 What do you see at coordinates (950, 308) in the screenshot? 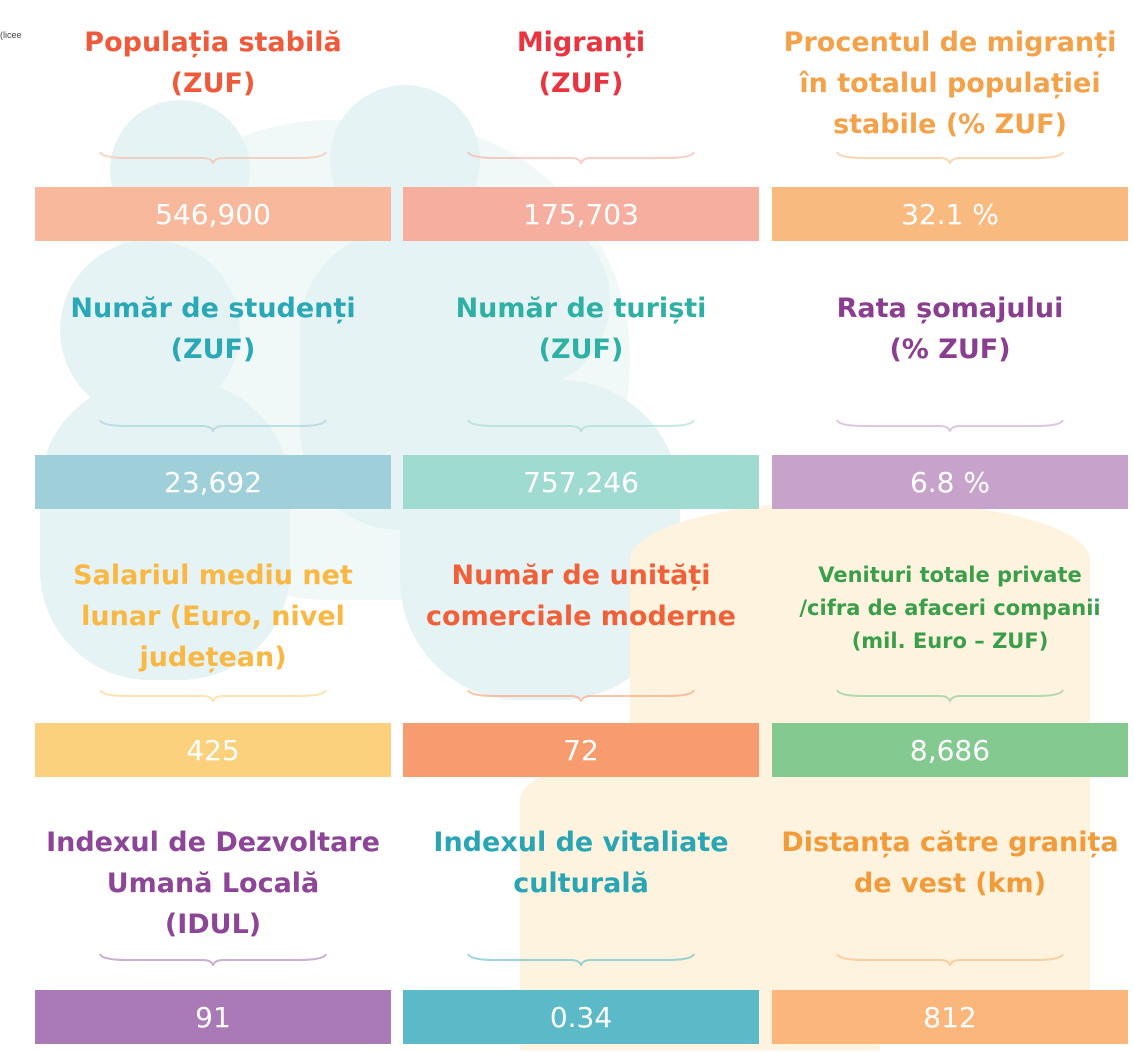
I see `title-line: Rata șomajului` at bounding box center [950, 308].